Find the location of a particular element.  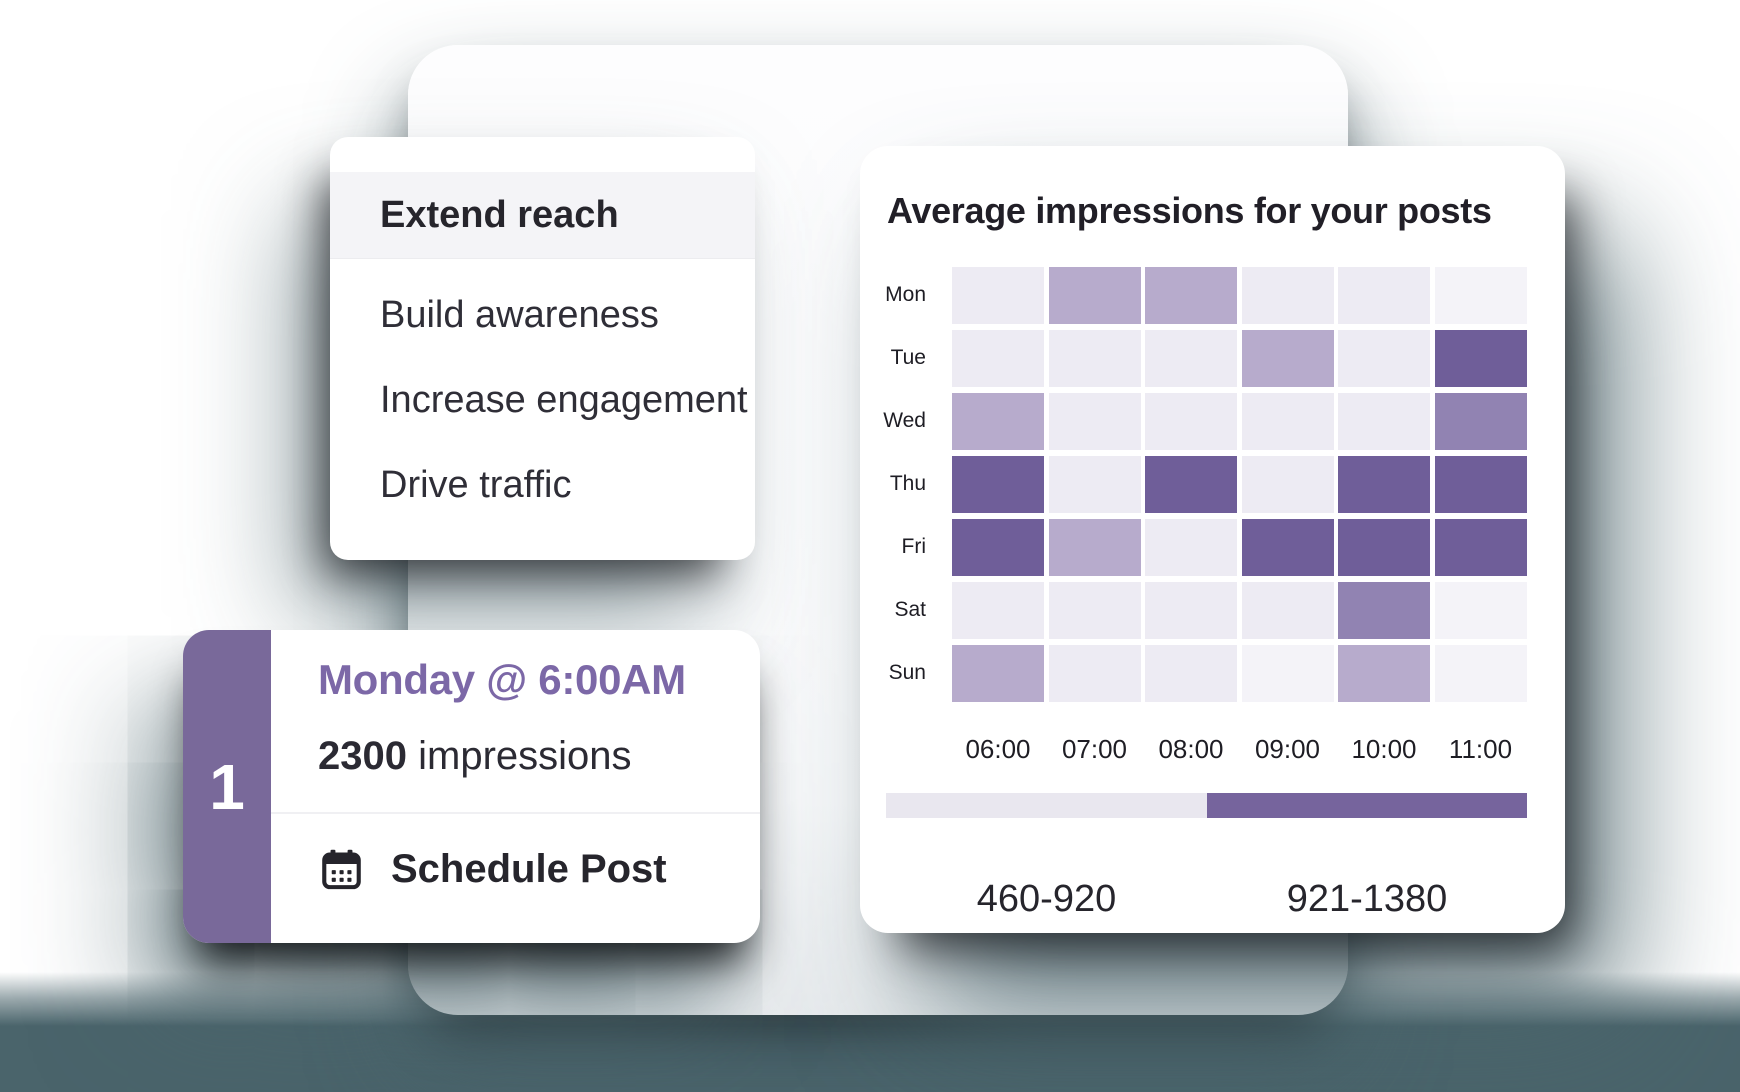

day-label: Sun is located at coordinates (907, 672).